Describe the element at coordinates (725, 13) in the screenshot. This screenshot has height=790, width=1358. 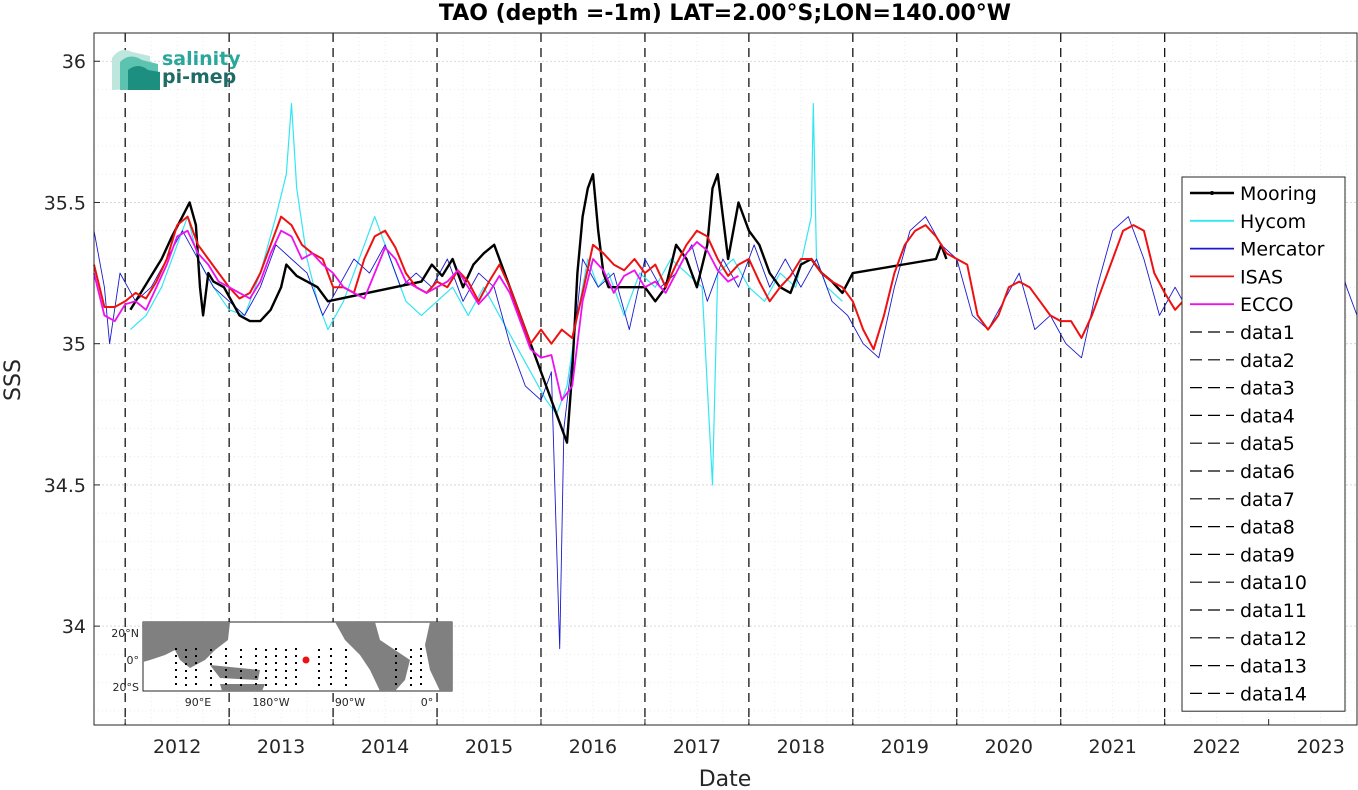
I see `chart-title: TAO (depth =-1m) LAT=2.00°S;LON=140.00°W` at that location.